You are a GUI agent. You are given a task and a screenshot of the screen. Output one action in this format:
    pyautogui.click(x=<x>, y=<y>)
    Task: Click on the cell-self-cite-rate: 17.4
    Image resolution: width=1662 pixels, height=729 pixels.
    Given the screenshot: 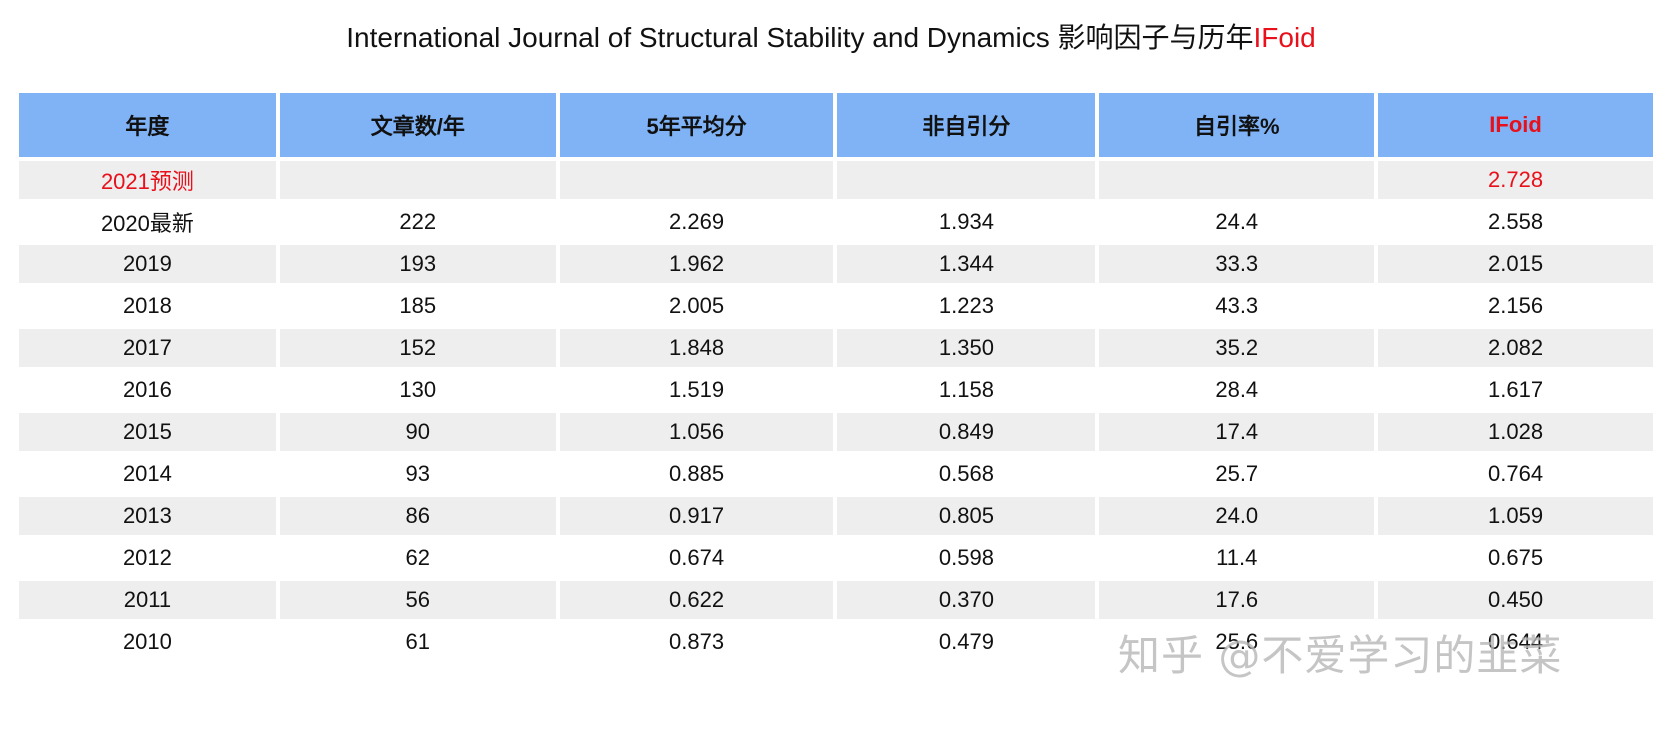 What is the action you would take?
    pyautogui.click(x=1237, y=432)
    